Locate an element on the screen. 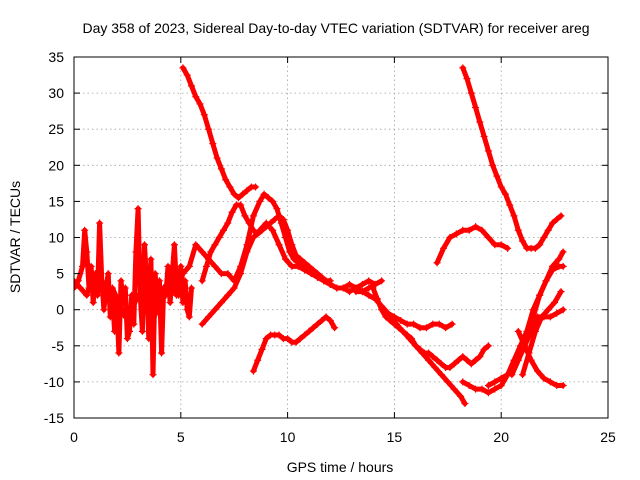 The height and width of the screenshot is (480, 640). x-tick-label: 25 is located at coordinates (608, 437).